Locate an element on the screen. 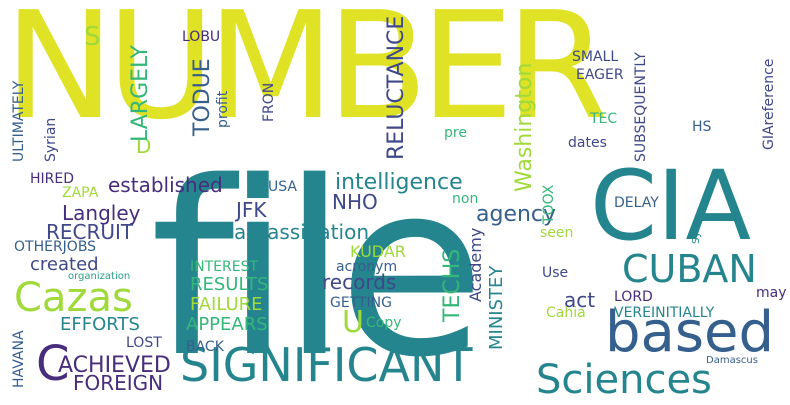 The image size is (790, 405). cloud-word: JFK is located at coordinates (251, 210).